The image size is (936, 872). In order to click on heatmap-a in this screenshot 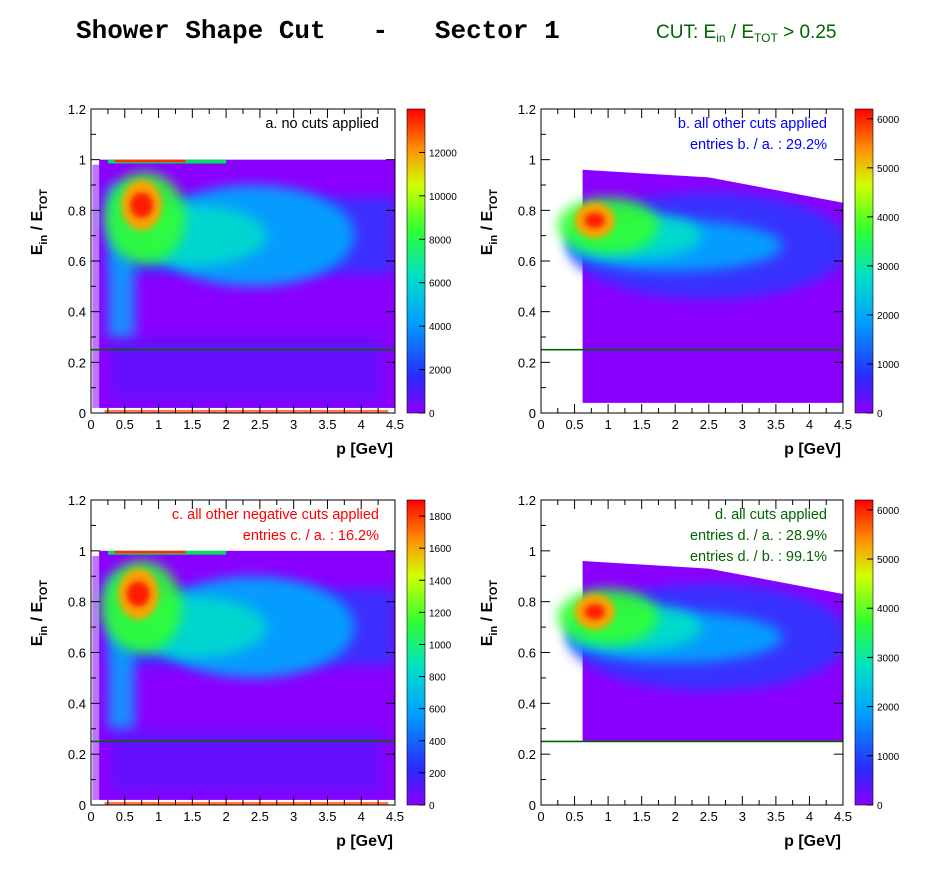, I will do `click(243, 286)`.